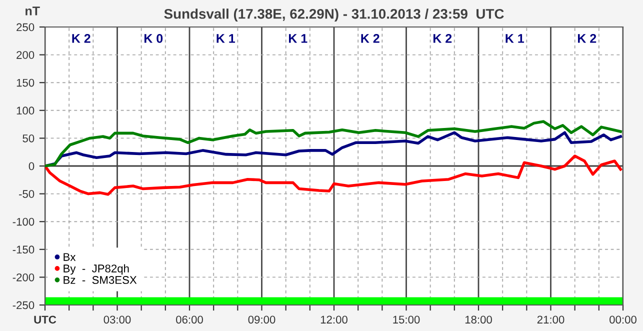 The image size is (643, 331). What do you see at coordinates (189, 320) in the screenshot?
I see `x-tick-label: 06:00` at bounding box center [189, 320].